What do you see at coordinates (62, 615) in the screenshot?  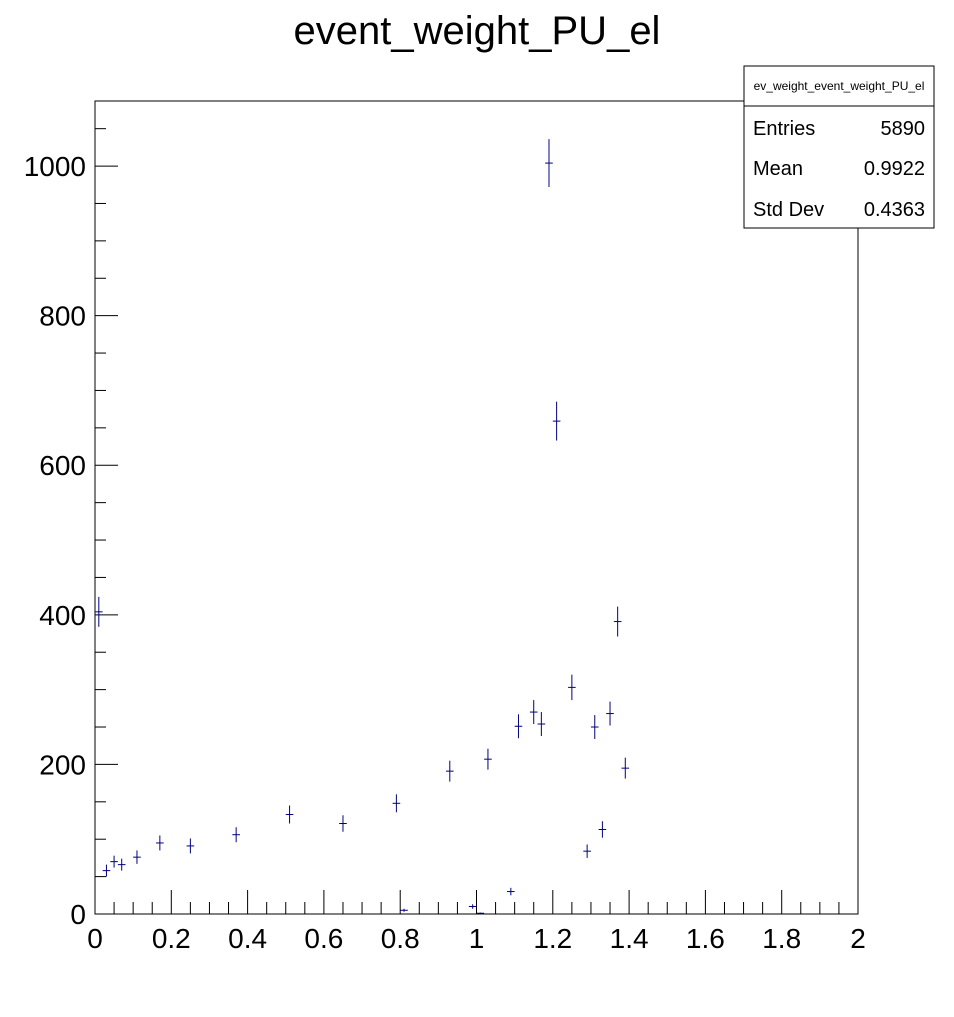 I see `y-tick-label: 400` at bounding box center [62, 615].